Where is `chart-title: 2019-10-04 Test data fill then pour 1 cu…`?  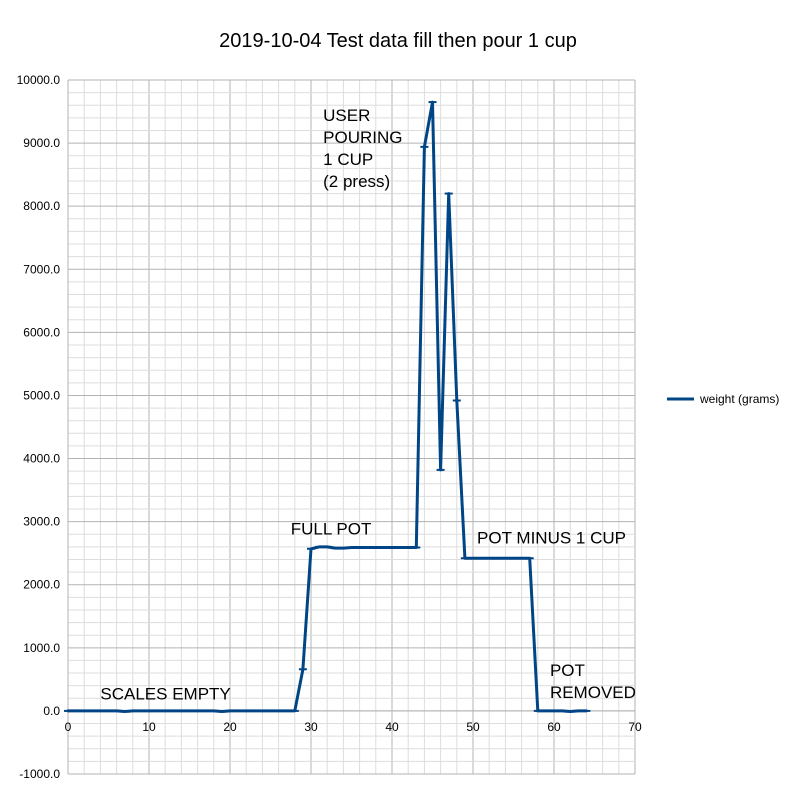
chart-title: 2019-10-04 Test data fill then pour 1 cu… is located at coordinates (398, 41).